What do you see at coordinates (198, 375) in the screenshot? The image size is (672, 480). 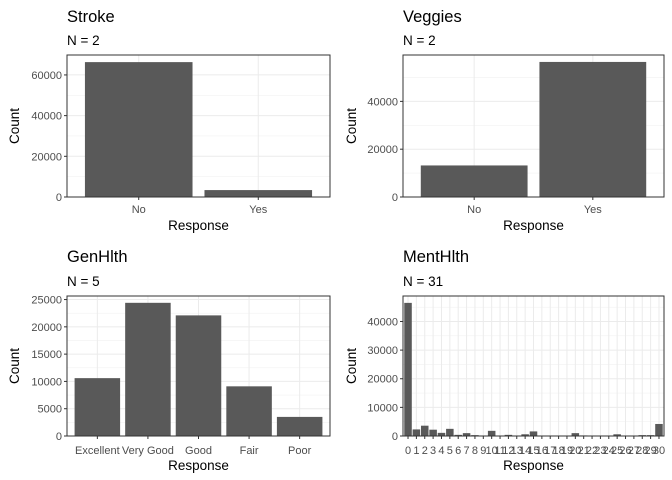 I see `bar-good` at bounding box center [198, 375].